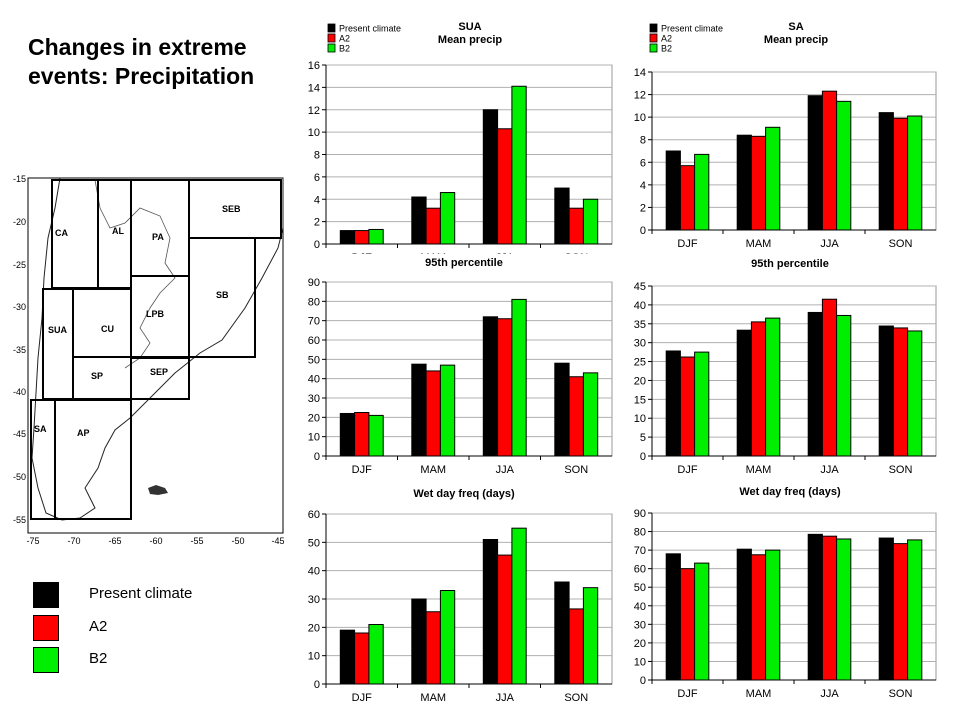 This screenshot has height=720, width=960. Describe the element at coordinates (640, 551) in the screenshot. I see `y-tick-label: 70` at that location.